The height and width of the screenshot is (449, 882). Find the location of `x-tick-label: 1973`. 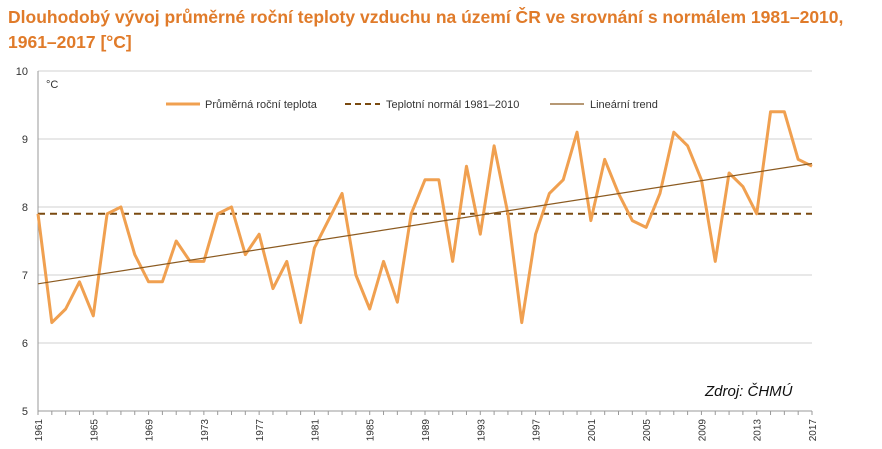

x-tick-label: 1973 is located at coordinates (205, 430).